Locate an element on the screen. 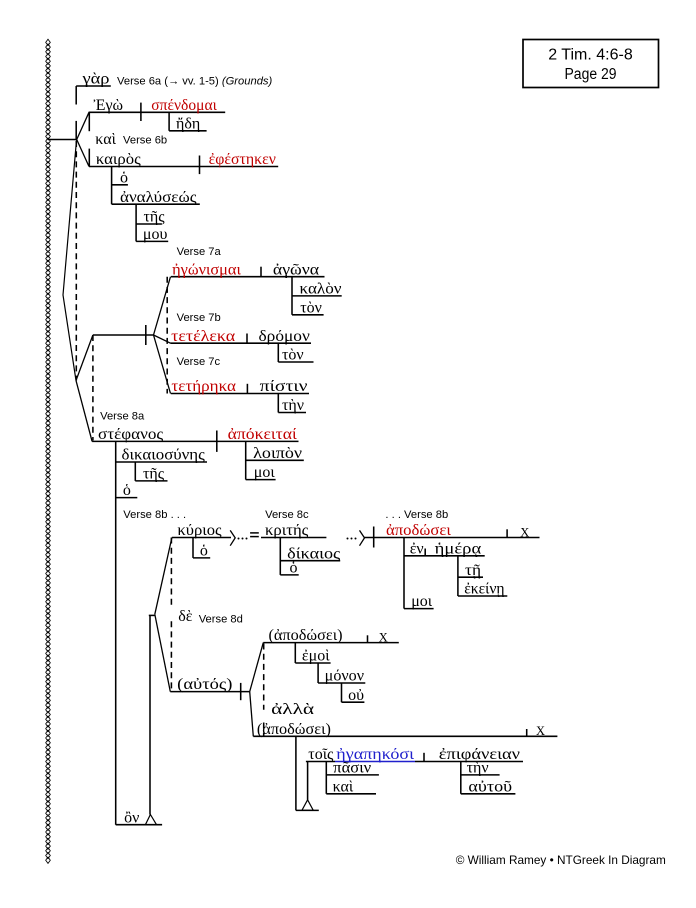 This screenshot has width=696, height=908. svg-text:© William Ramey • NTGreek In D: © William Ramey • NTGreek In Diagram is located at coordinates (561, 860).